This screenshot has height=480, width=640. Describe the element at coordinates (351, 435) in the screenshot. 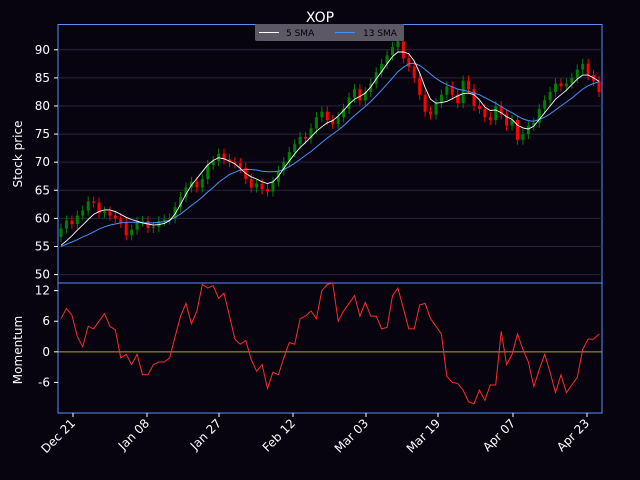

I see `date-tick-label: Mar 03` at that location.